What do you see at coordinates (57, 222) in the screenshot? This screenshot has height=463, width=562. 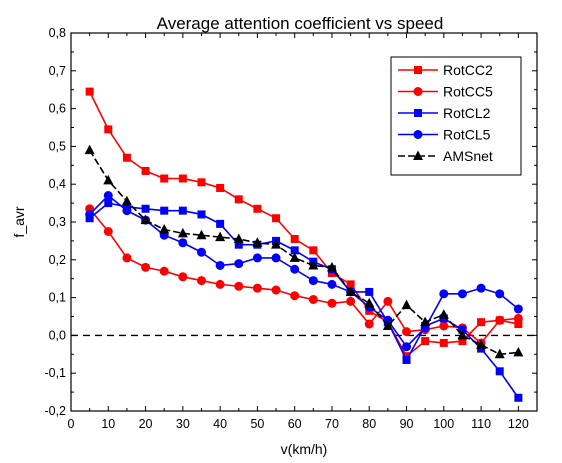 I see `y-tick-label: 0,3` at bounding box center [57, 222].